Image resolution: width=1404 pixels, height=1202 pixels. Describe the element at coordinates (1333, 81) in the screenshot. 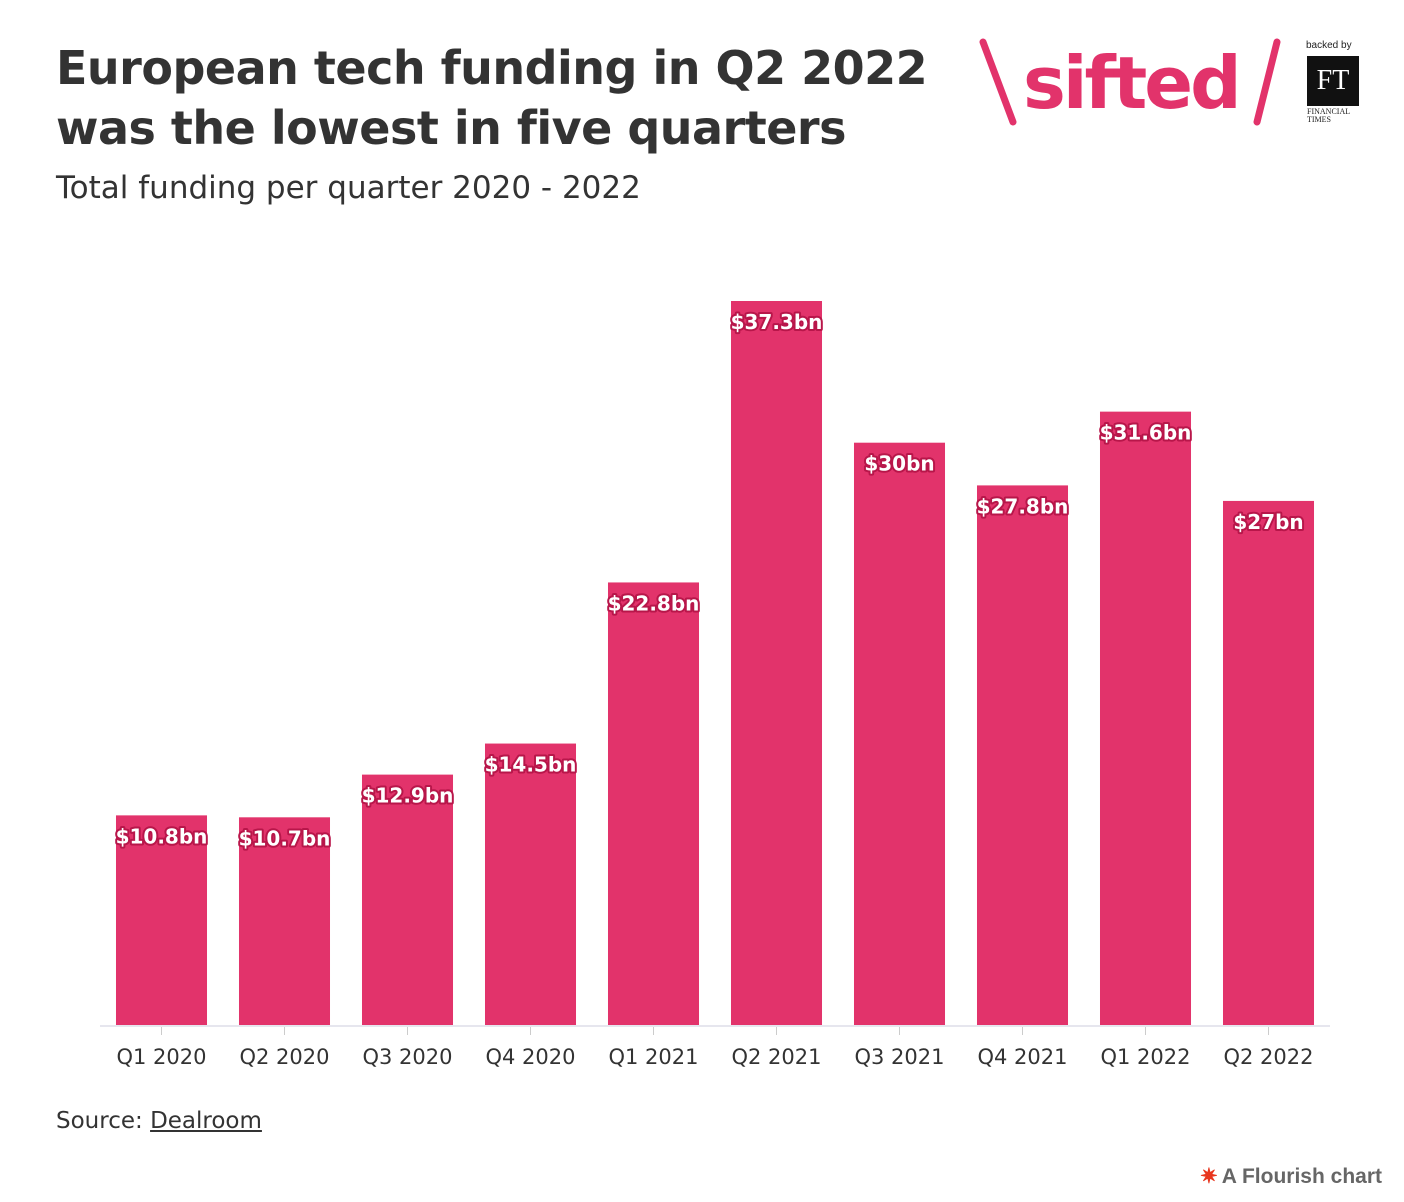

I see `ft-logo: FT` at that location.